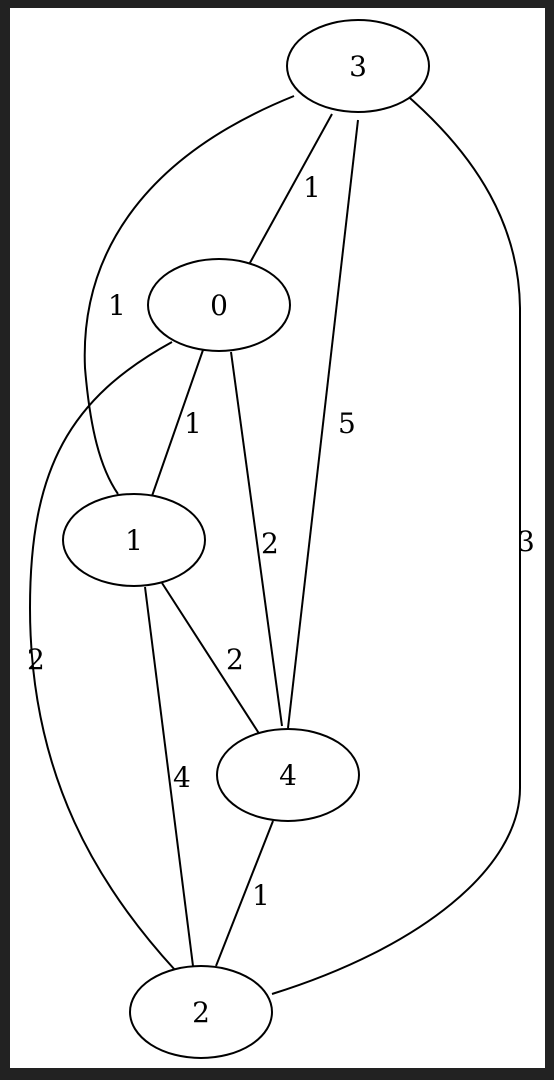  I want to click on node-3: 3, so click(358, 66).